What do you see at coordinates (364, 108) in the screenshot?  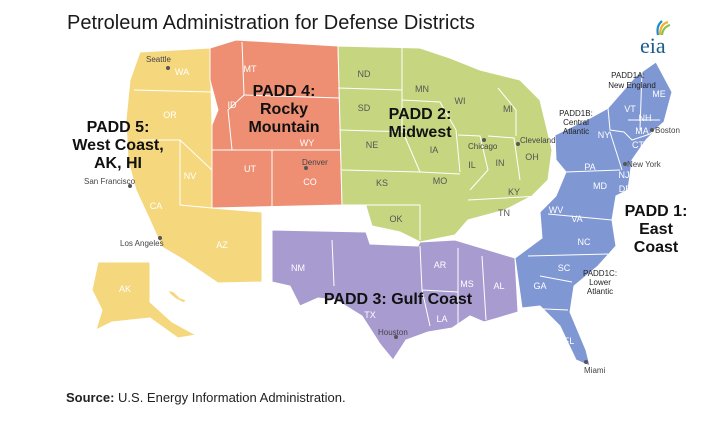 I see `state-sd: SD` at bounding box center [364, 108].